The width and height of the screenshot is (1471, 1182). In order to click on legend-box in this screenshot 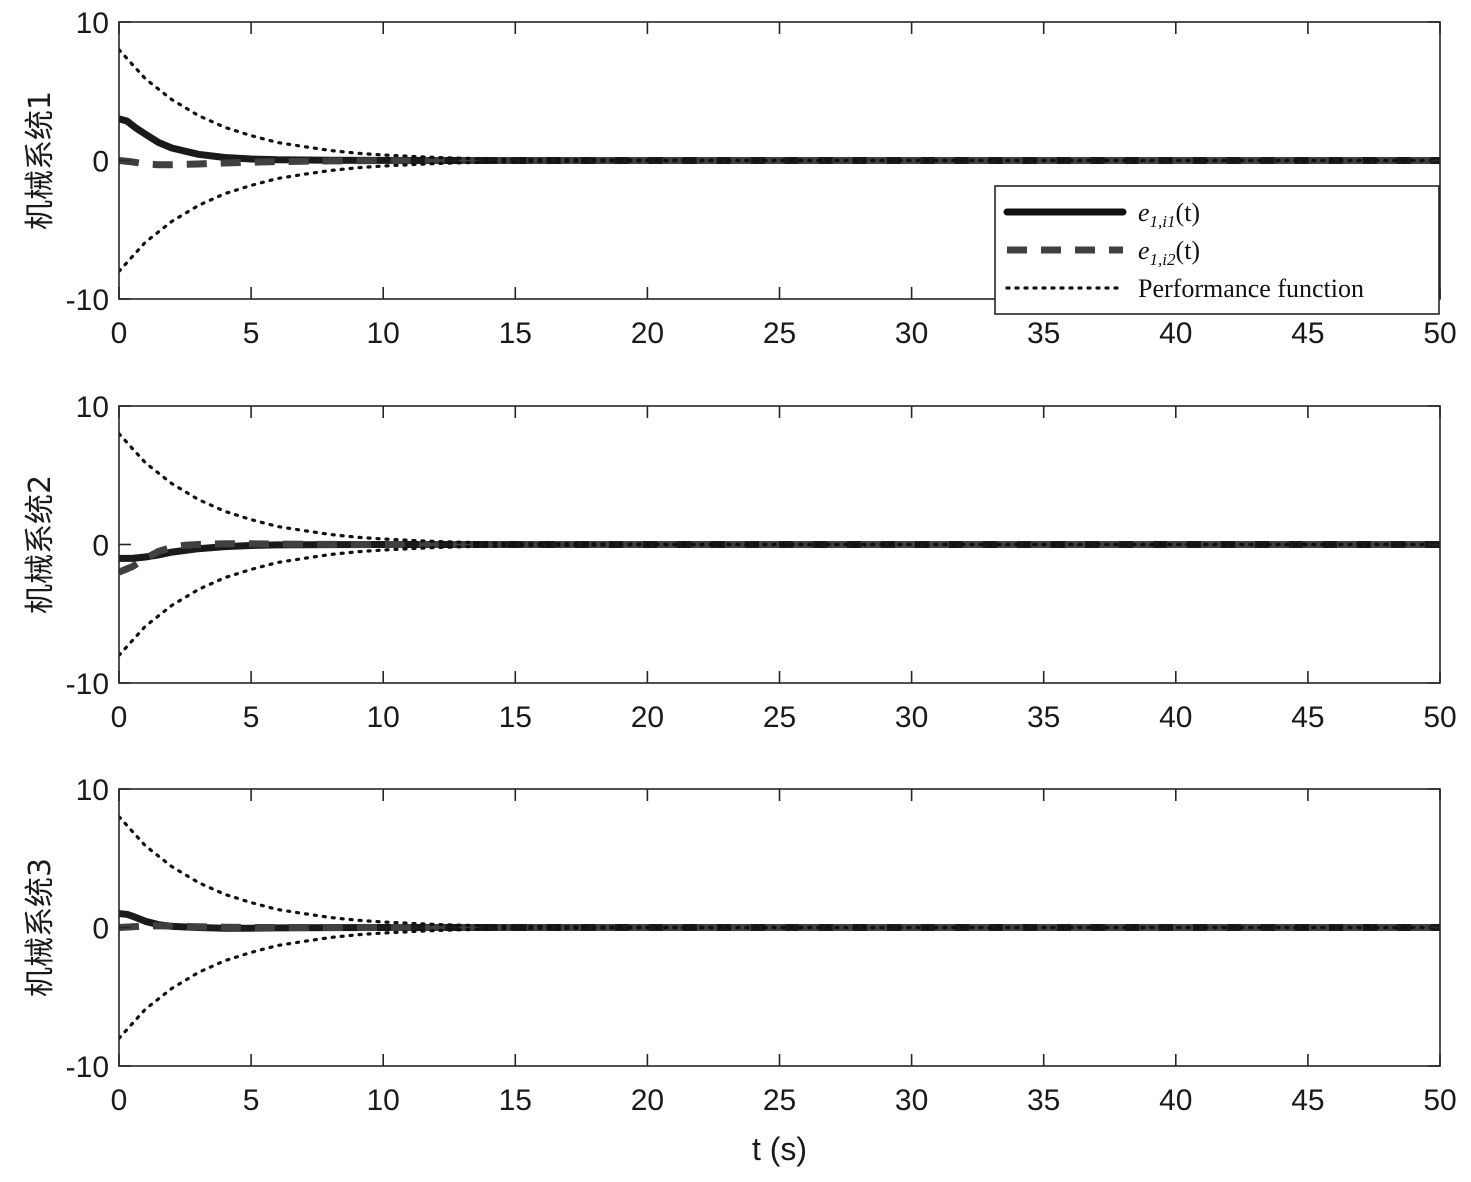, I will do `click(1217, 250)`.